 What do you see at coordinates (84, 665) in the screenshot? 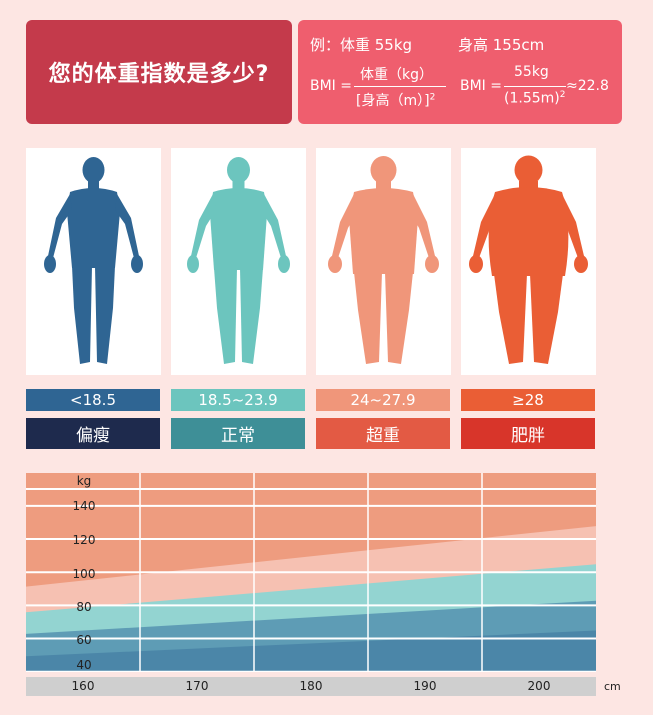
I see `y-tick-label: 40` at bounding box center [84, 665].